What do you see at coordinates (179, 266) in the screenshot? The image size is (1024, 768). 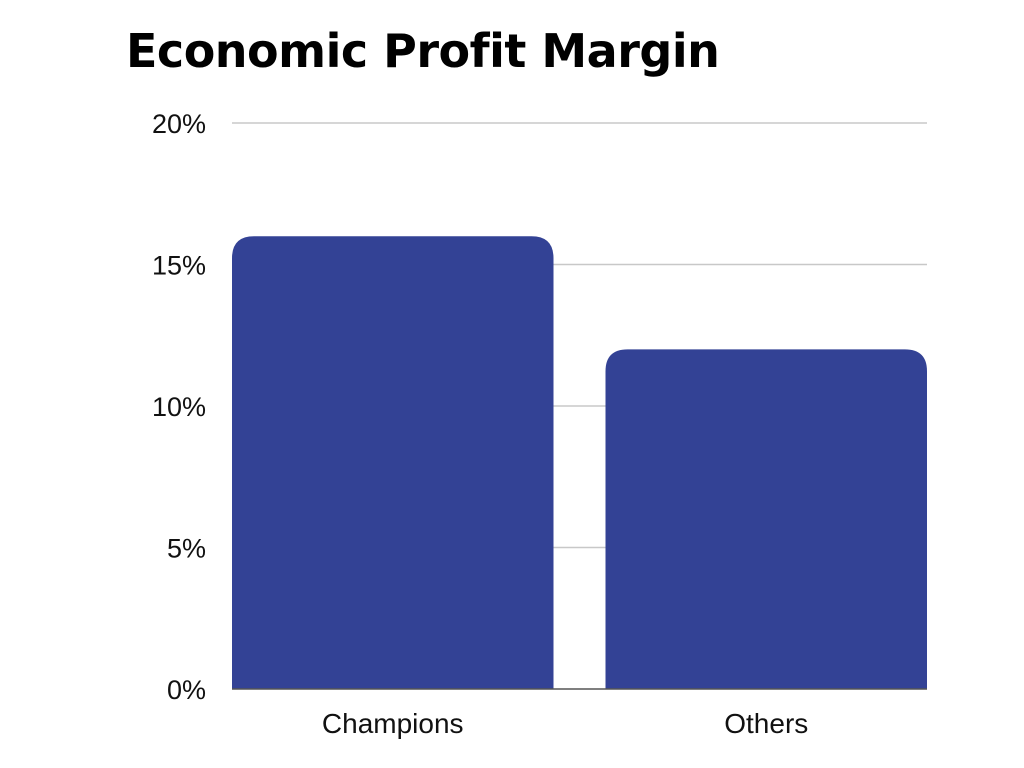 I see `y-tick-label: 15%` at bounding box center [179, 266].